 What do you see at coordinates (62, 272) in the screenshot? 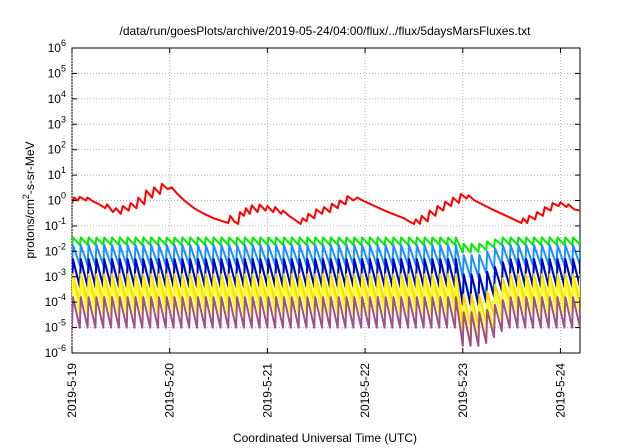
I see `y-tick-label-exp: -3` at bounding box center [62, 272].